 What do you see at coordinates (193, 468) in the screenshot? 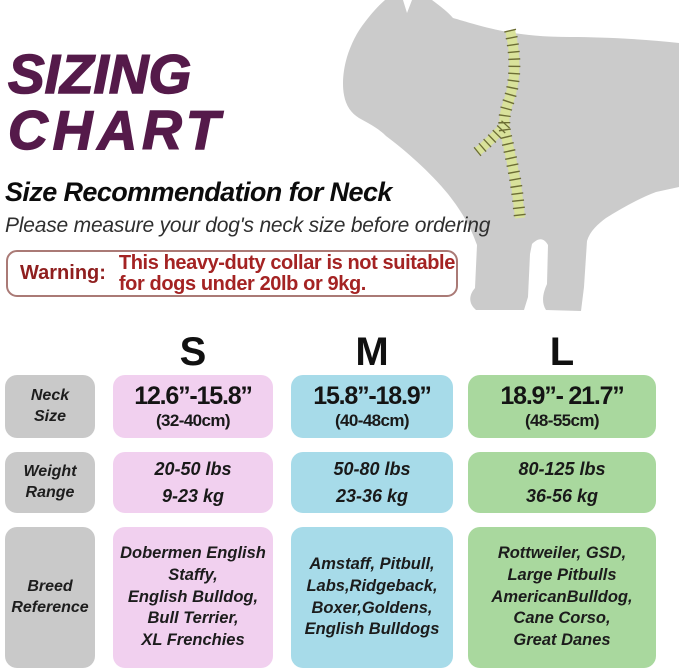
I see `weight-lbs: 20-50 lbs` at bounding box center [193, 468].